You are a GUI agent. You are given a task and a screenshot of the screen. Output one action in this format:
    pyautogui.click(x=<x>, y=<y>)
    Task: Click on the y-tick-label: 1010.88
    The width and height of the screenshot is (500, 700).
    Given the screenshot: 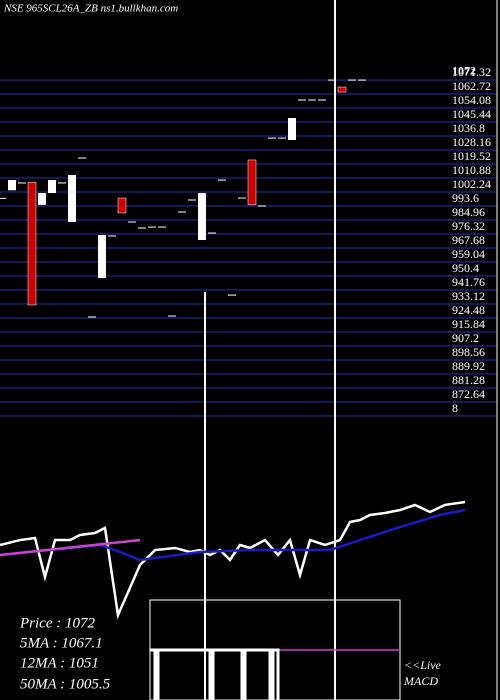 What is the action you would take?
    pyautogui.click(x=471, y=170)
    